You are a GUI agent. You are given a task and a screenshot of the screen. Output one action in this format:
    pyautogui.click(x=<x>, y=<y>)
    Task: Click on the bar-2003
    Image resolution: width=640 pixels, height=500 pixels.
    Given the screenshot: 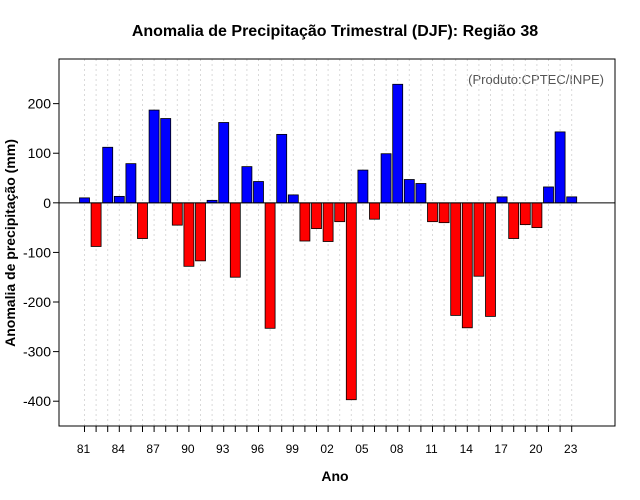 What is the action you would take?
    pyautogui.click(x=340, y=212)
    